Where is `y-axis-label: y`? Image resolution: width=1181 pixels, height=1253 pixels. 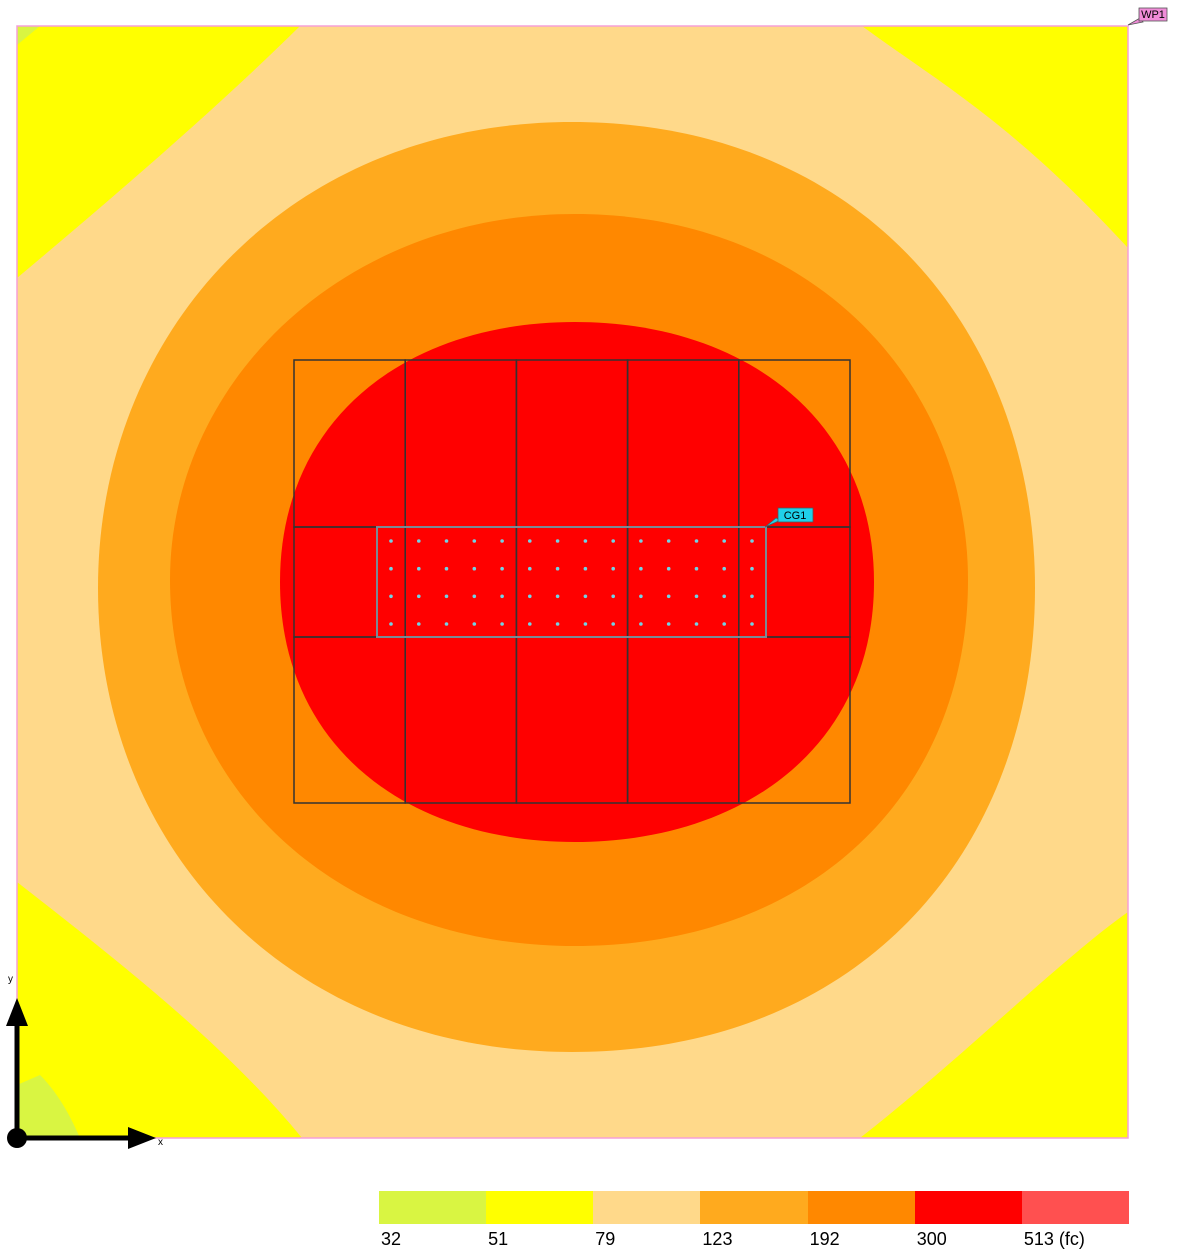 y-axis-label: y is located at coordinates (10, 979).